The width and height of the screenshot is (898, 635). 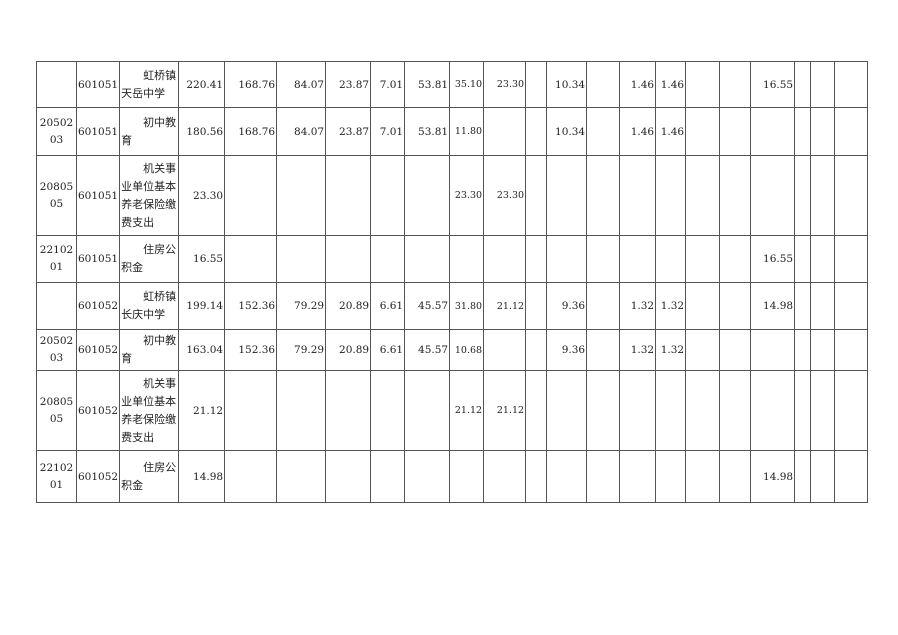 I want to click on table-row: 2210201 601051 住房公积金 16.55 16.55, so click(x=452, y=259).